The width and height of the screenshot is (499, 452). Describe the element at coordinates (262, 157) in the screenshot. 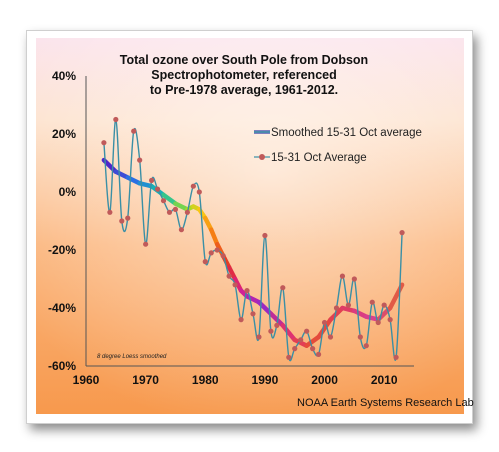

I see `legend-swatch-raw-marker` at that location.